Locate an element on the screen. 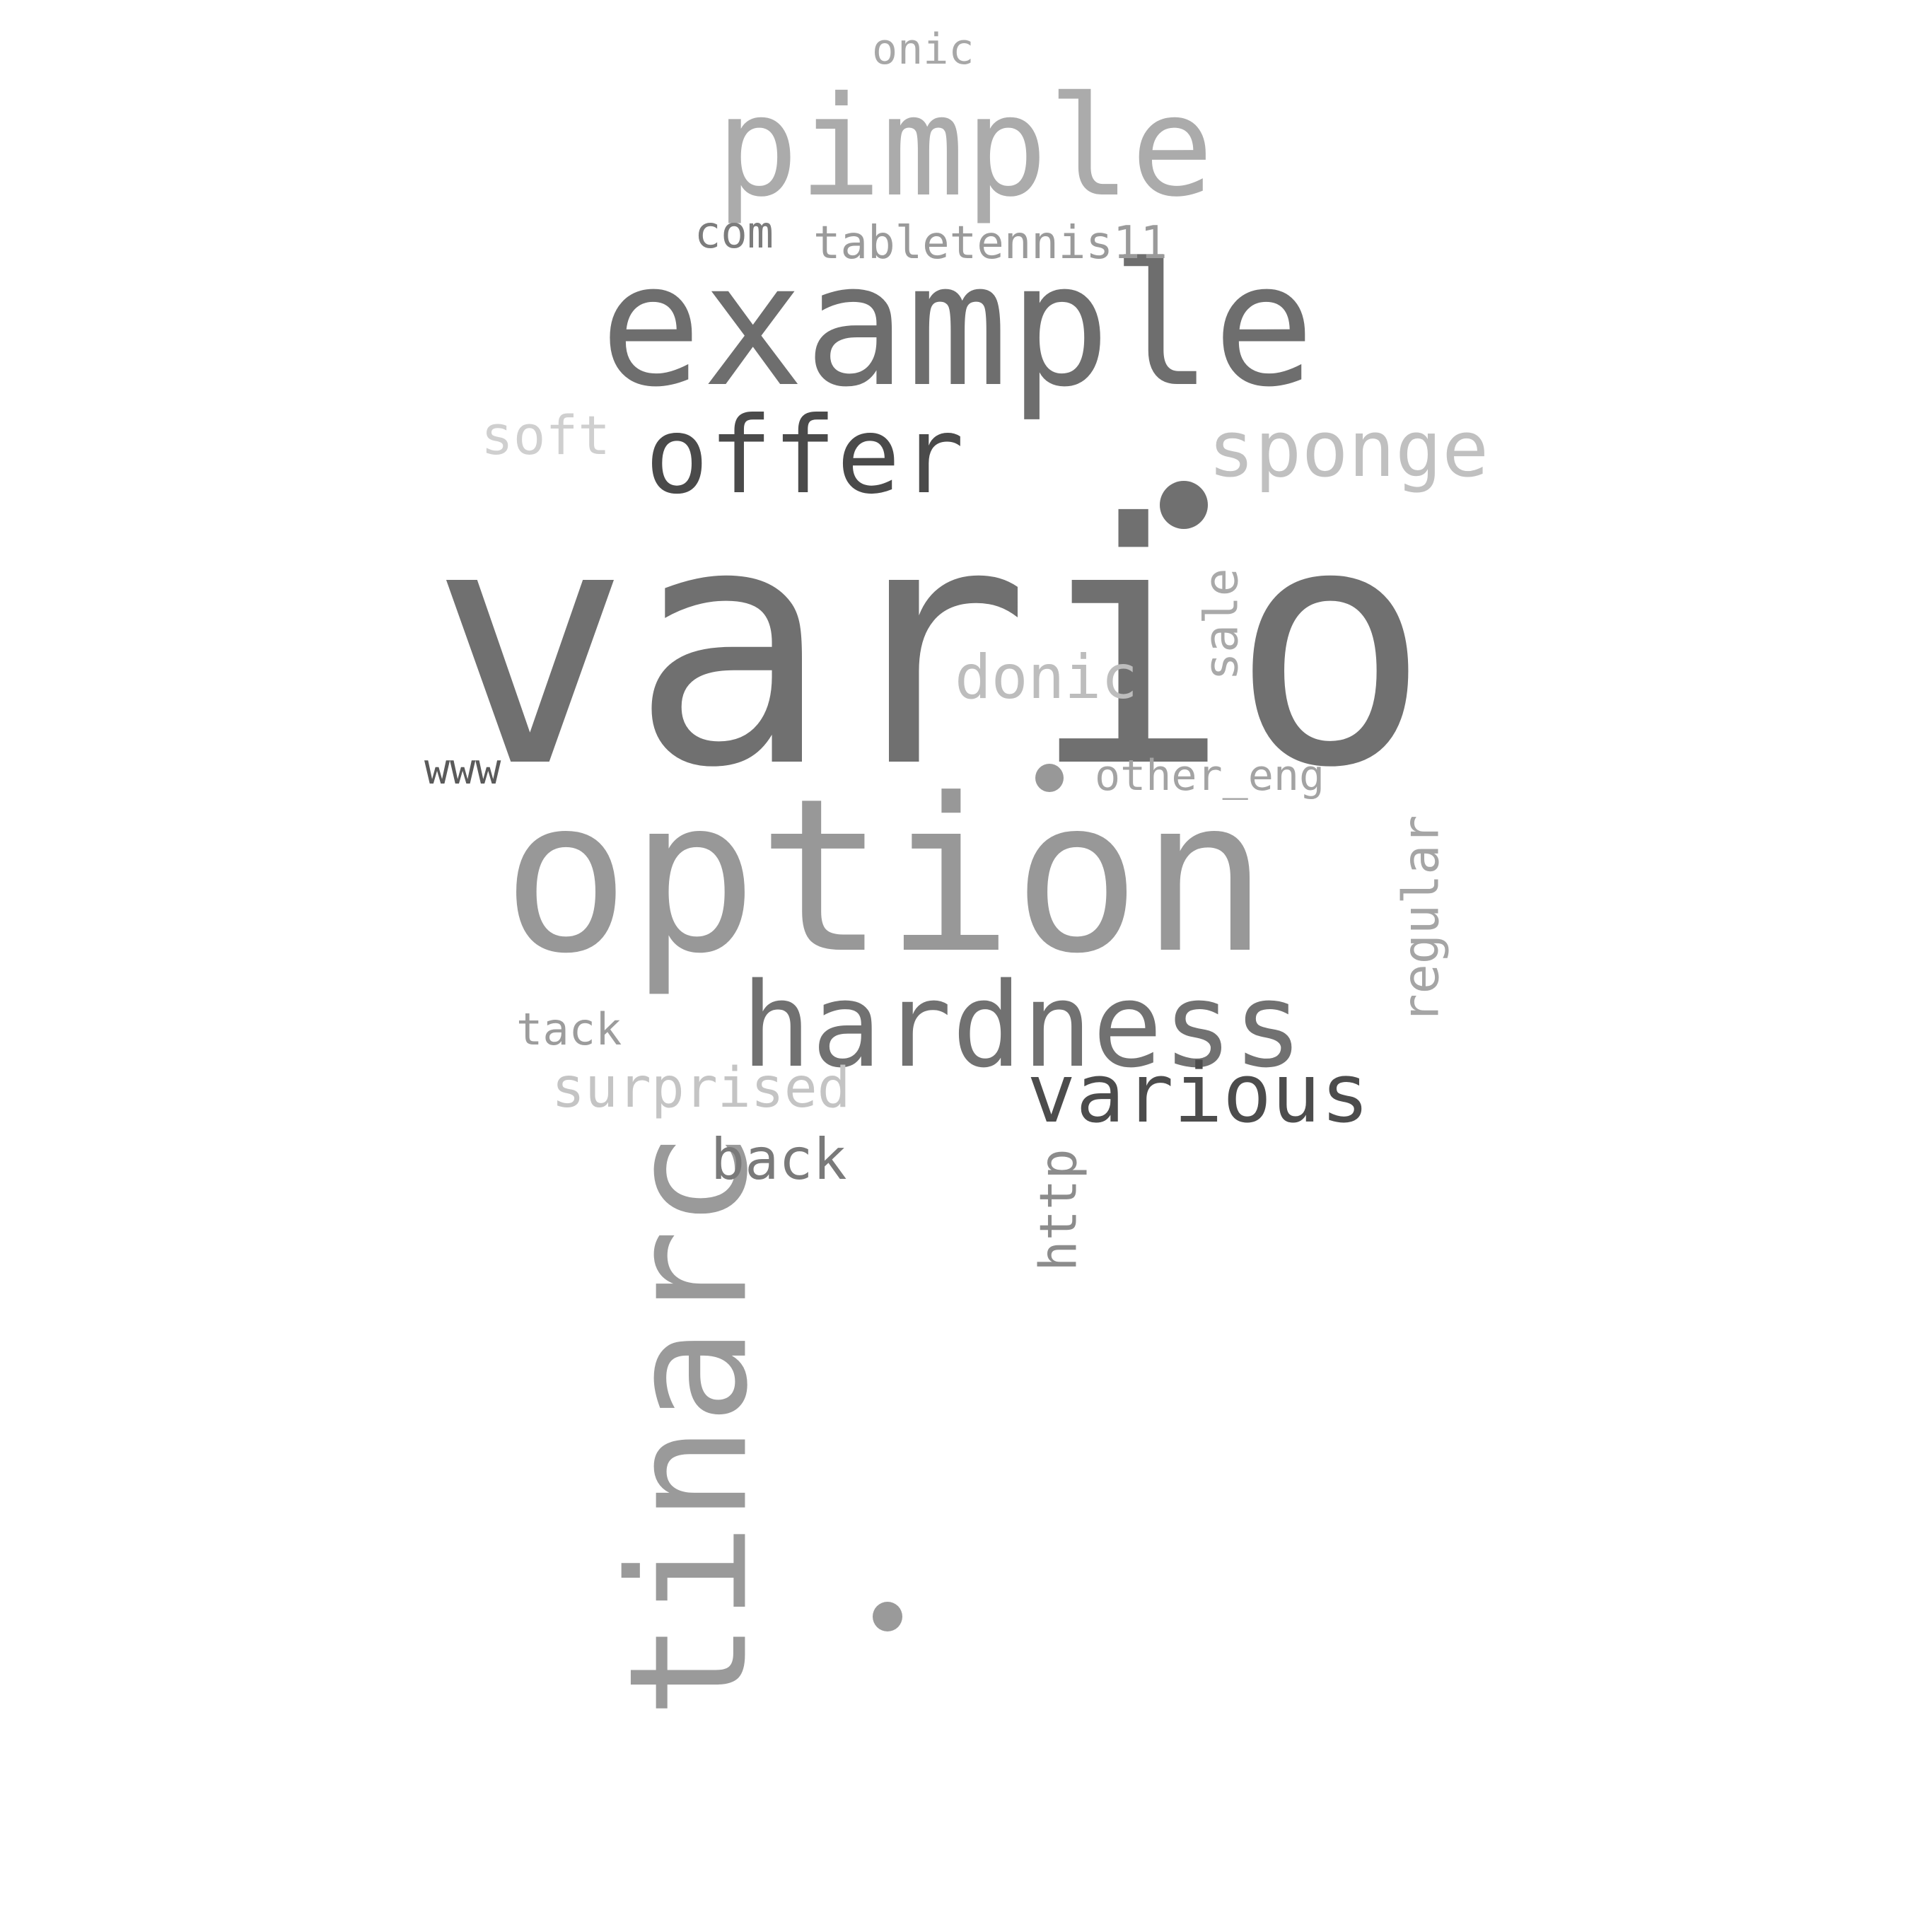  dot-tinarc is located at coordinates (887, 1616).